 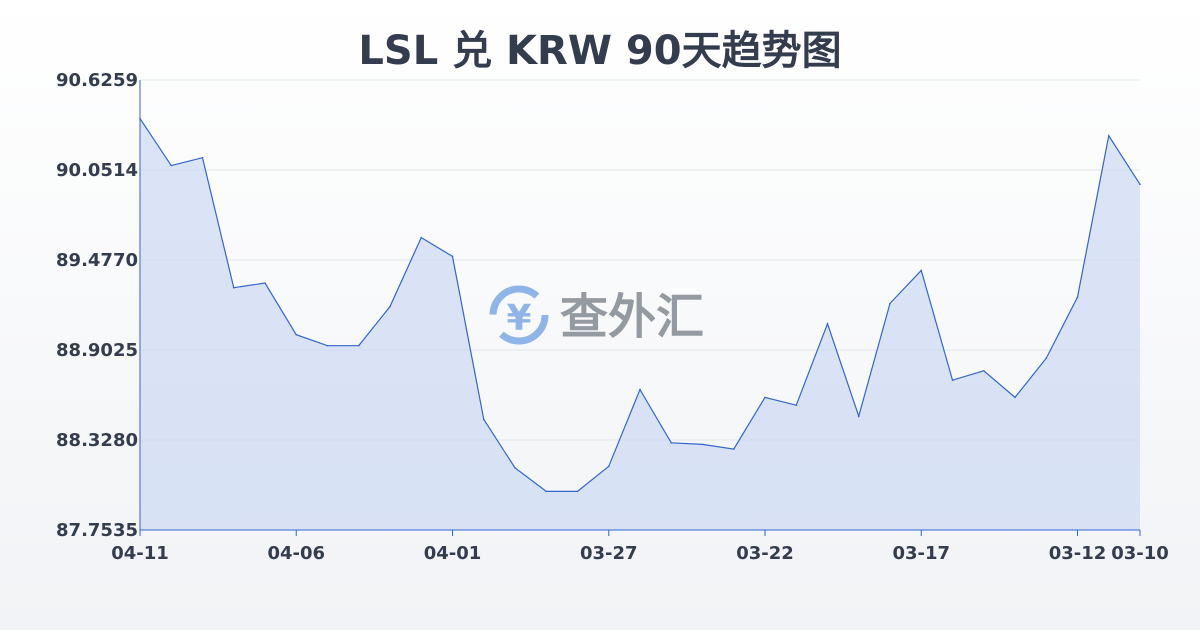 What do you see at coordinates (1078, 553) in the screenshot?
I see `x-tick-label: 03-12` at bounding box center [1078, 553].